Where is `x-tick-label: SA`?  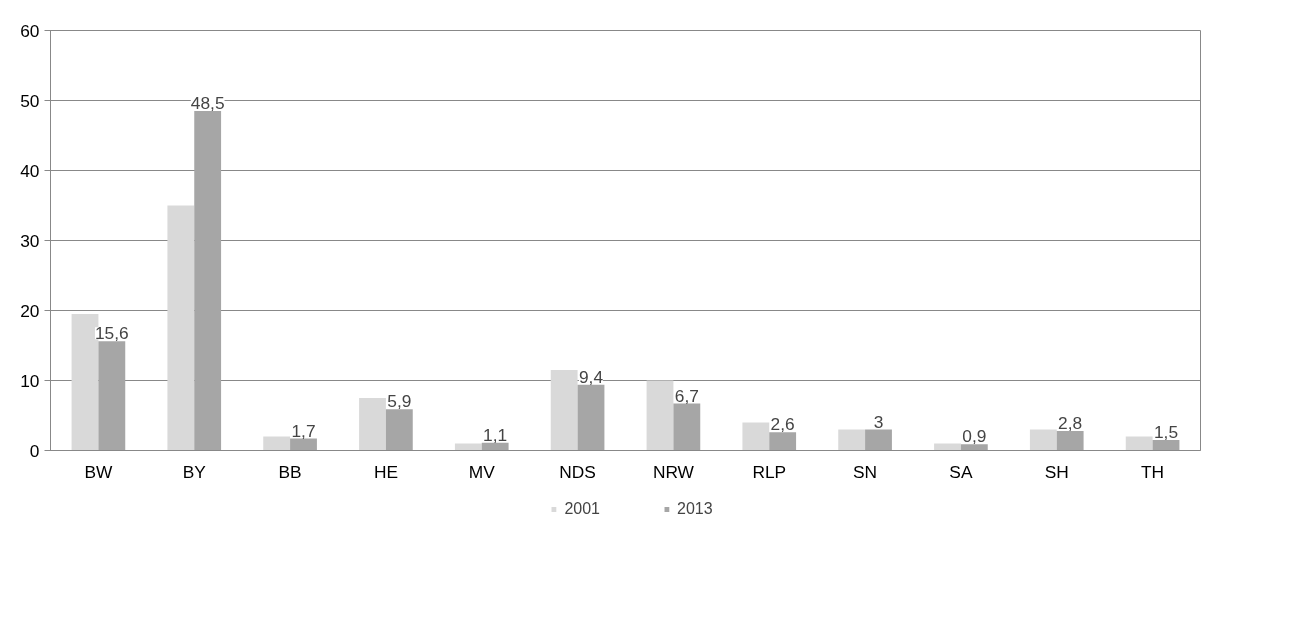 x-tick-label: SA is located at coordinates (961, 471).